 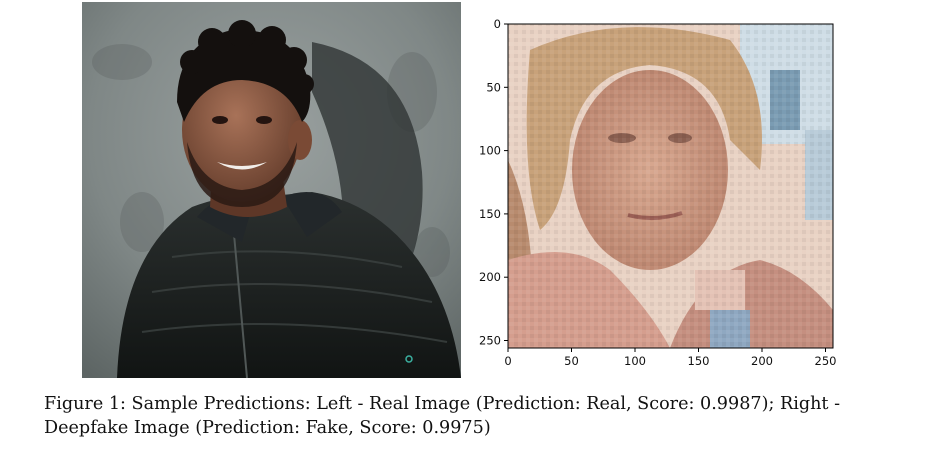 What do you see at coordinates (666, 350) in the screenshot?
I see `x-axis` at bounding box center [666, 350].